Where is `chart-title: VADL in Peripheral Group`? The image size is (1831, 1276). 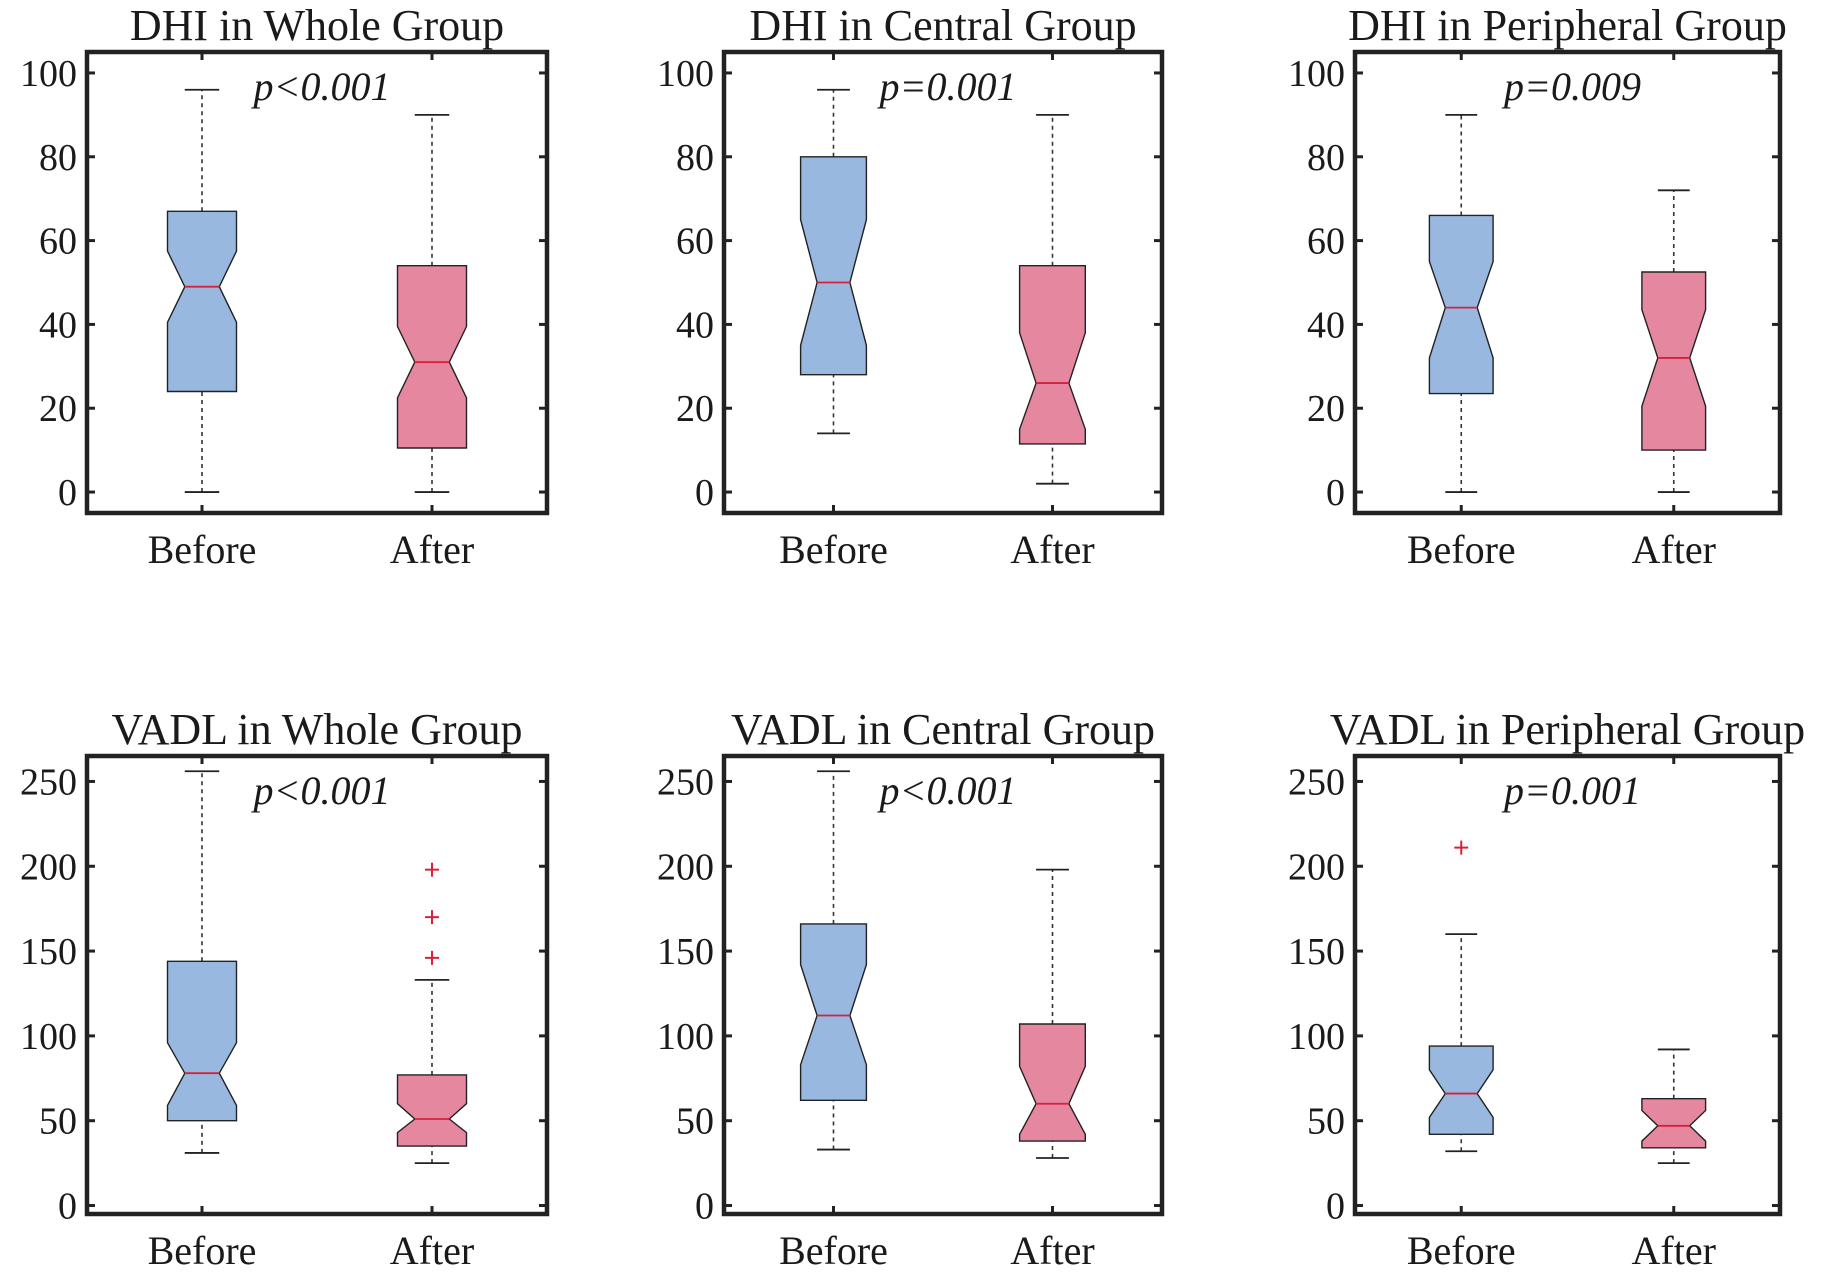 chart-title: VADL in Peripheral Group is located at coordinates (1567, 729).